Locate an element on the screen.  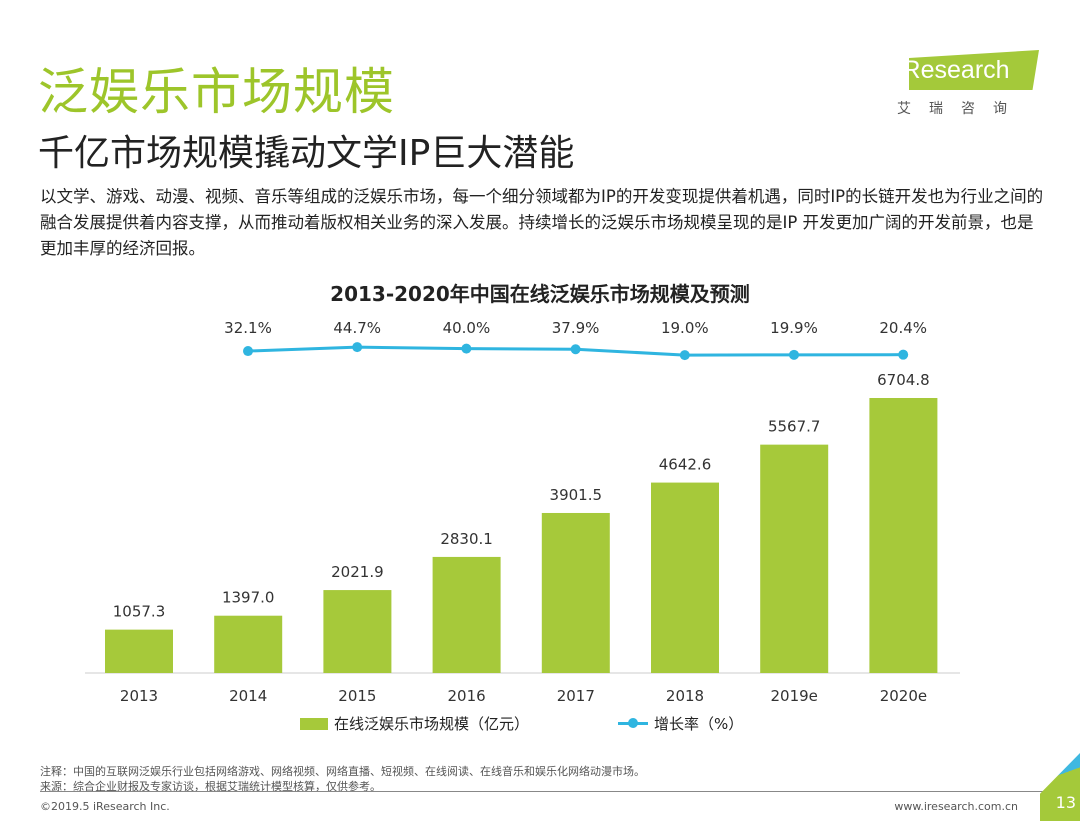
bar-value-label: 1057.3 is located at coordinates (139, 612).